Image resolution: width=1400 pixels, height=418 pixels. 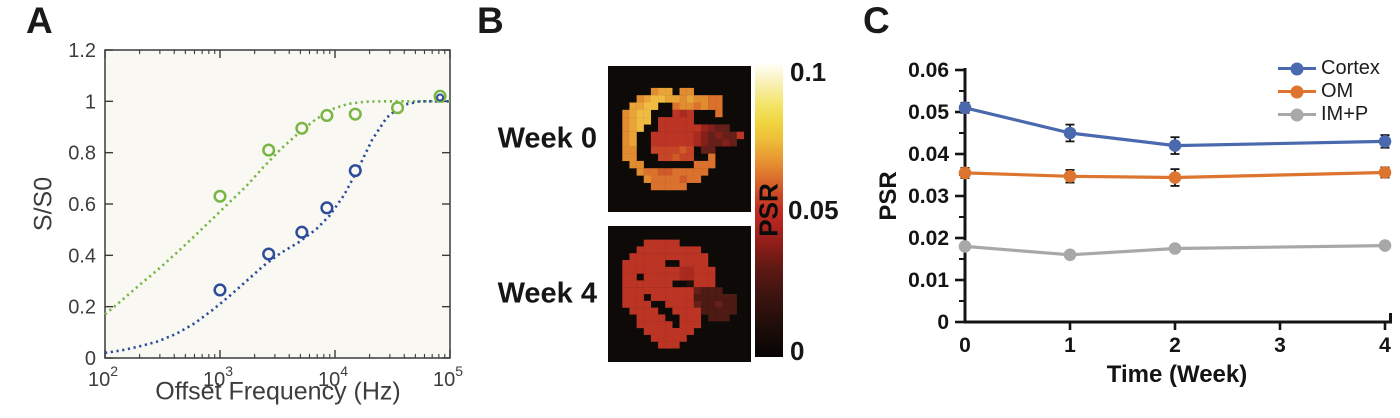 I want to click on legend-item-imp: IM+P, so click(x=1329, y=114).